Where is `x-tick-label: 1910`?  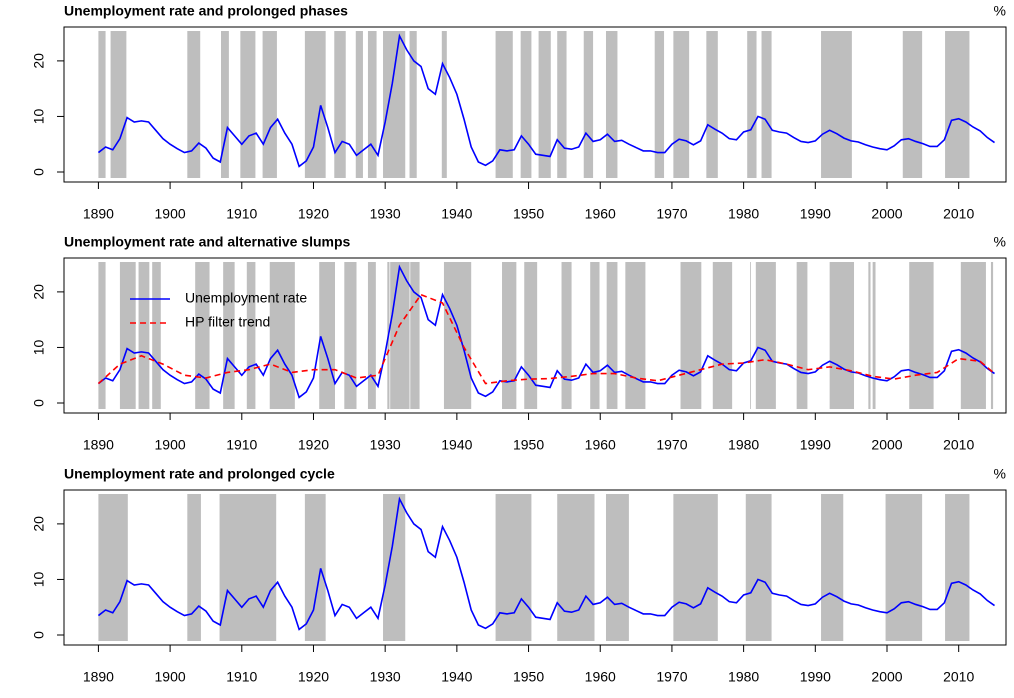 x-tick-label: 1910 is located at coordinates (241, 214).